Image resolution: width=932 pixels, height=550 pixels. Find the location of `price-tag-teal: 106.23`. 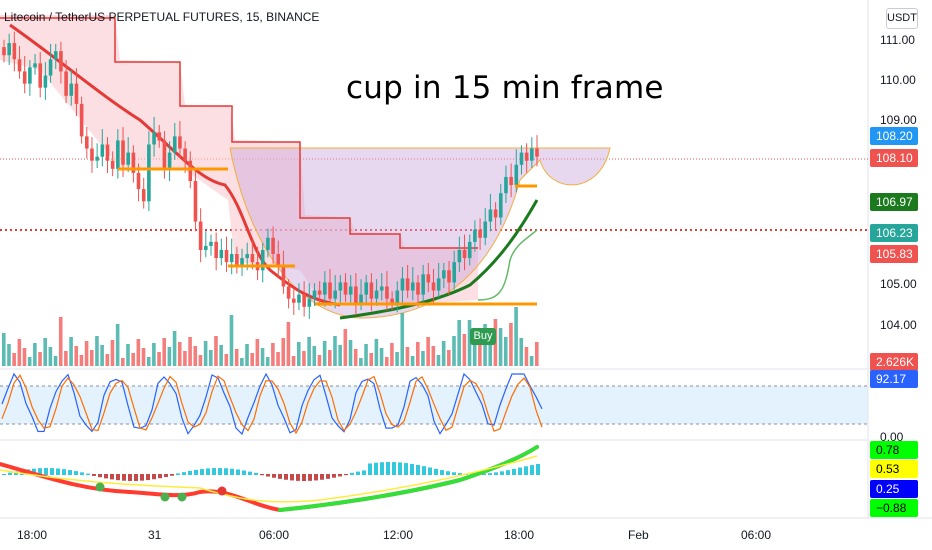

price-tag-teal: 106.23 is located at coordinates (894, 233).